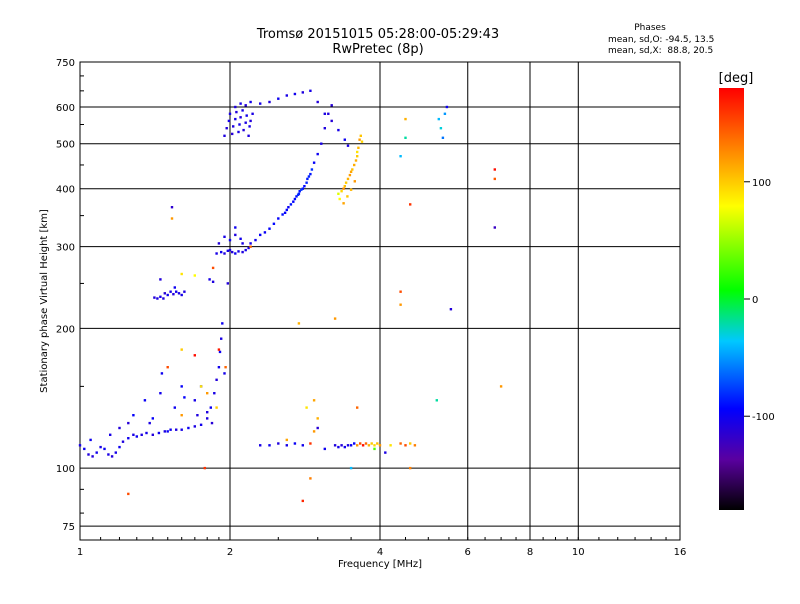 This screenshot has width=800, height=604. I want to click on chart-subtitle: RwPretec (8p), so click(377, 49).